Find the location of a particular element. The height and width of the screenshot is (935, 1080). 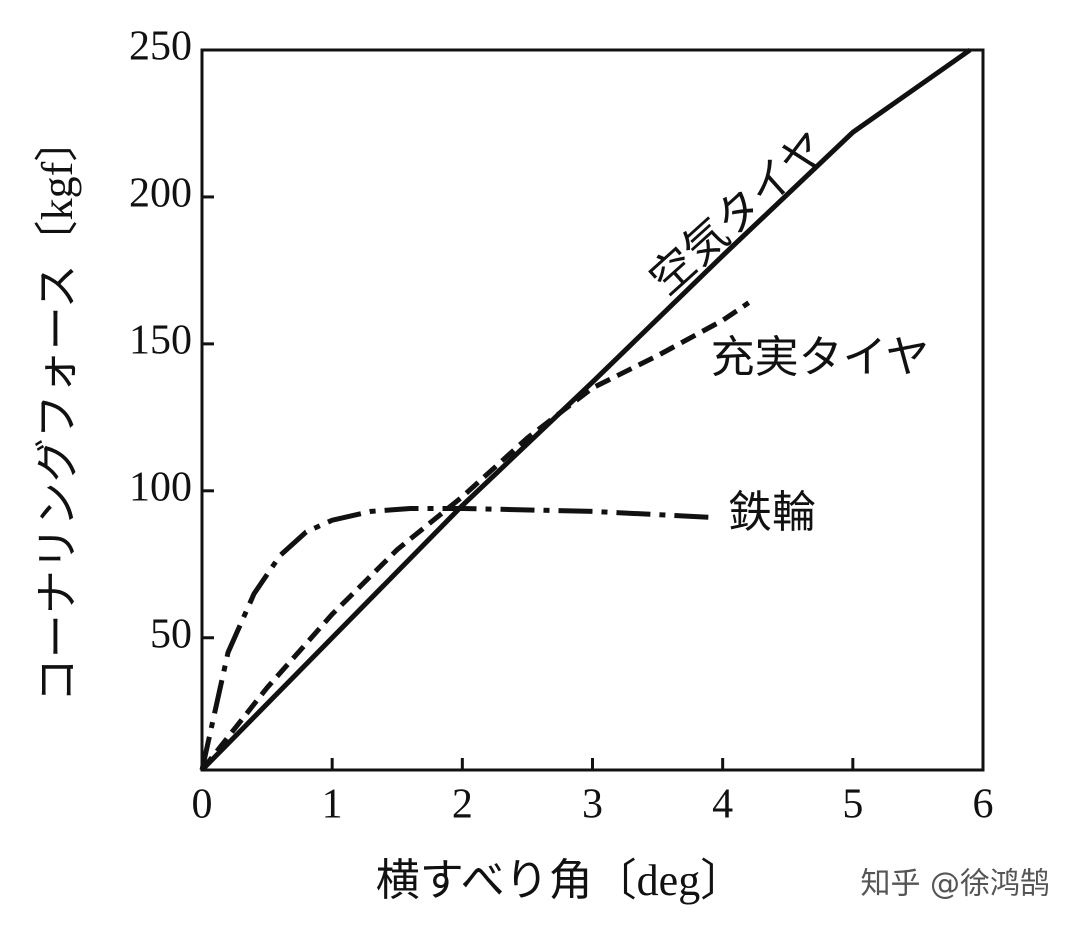

x-tick-label: 4 is located at coordinates (722, 805).